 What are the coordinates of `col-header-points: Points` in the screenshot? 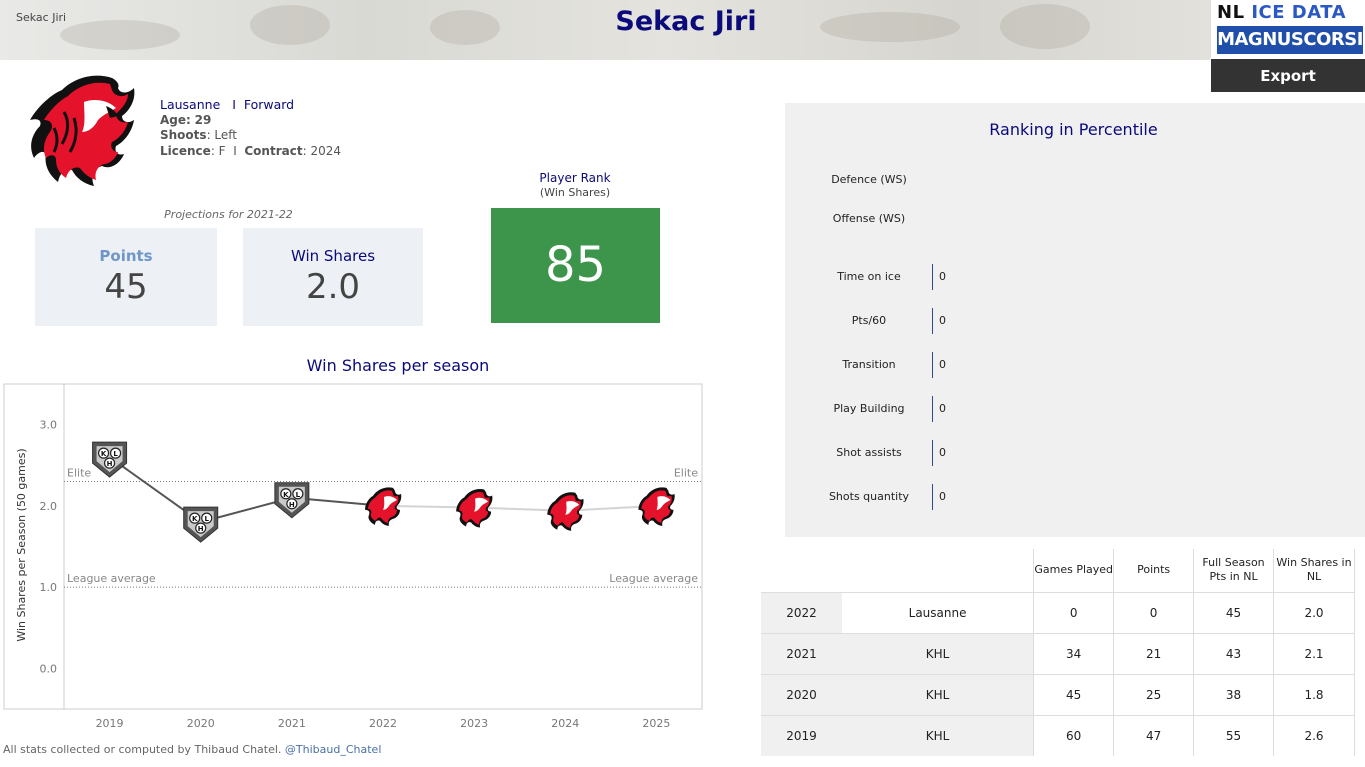 It's located at (1153, 570).